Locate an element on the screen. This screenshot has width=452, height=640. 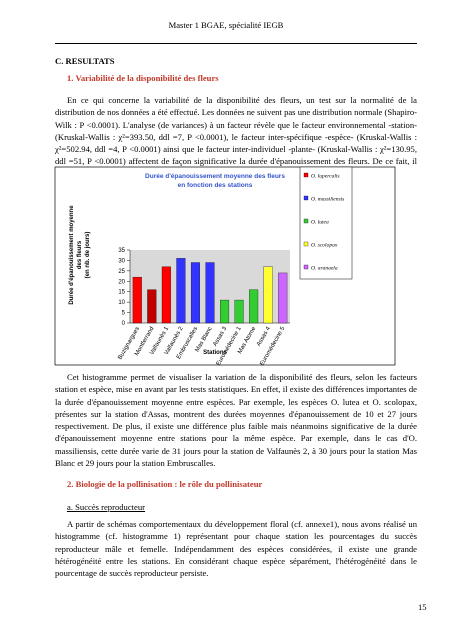
y-tick-label: 25 is located at coordinates (121, 272).